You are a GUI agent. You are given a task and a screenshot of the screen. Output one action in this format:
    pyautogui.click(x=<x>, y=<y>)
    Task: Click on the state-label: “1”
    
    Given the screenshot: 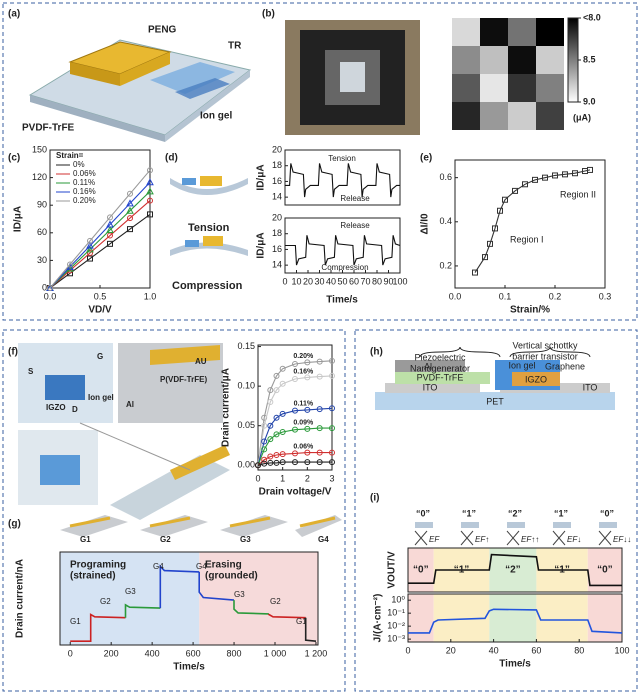 What is the action you would take?
    pyautogui.click(x=462, y=570)
    